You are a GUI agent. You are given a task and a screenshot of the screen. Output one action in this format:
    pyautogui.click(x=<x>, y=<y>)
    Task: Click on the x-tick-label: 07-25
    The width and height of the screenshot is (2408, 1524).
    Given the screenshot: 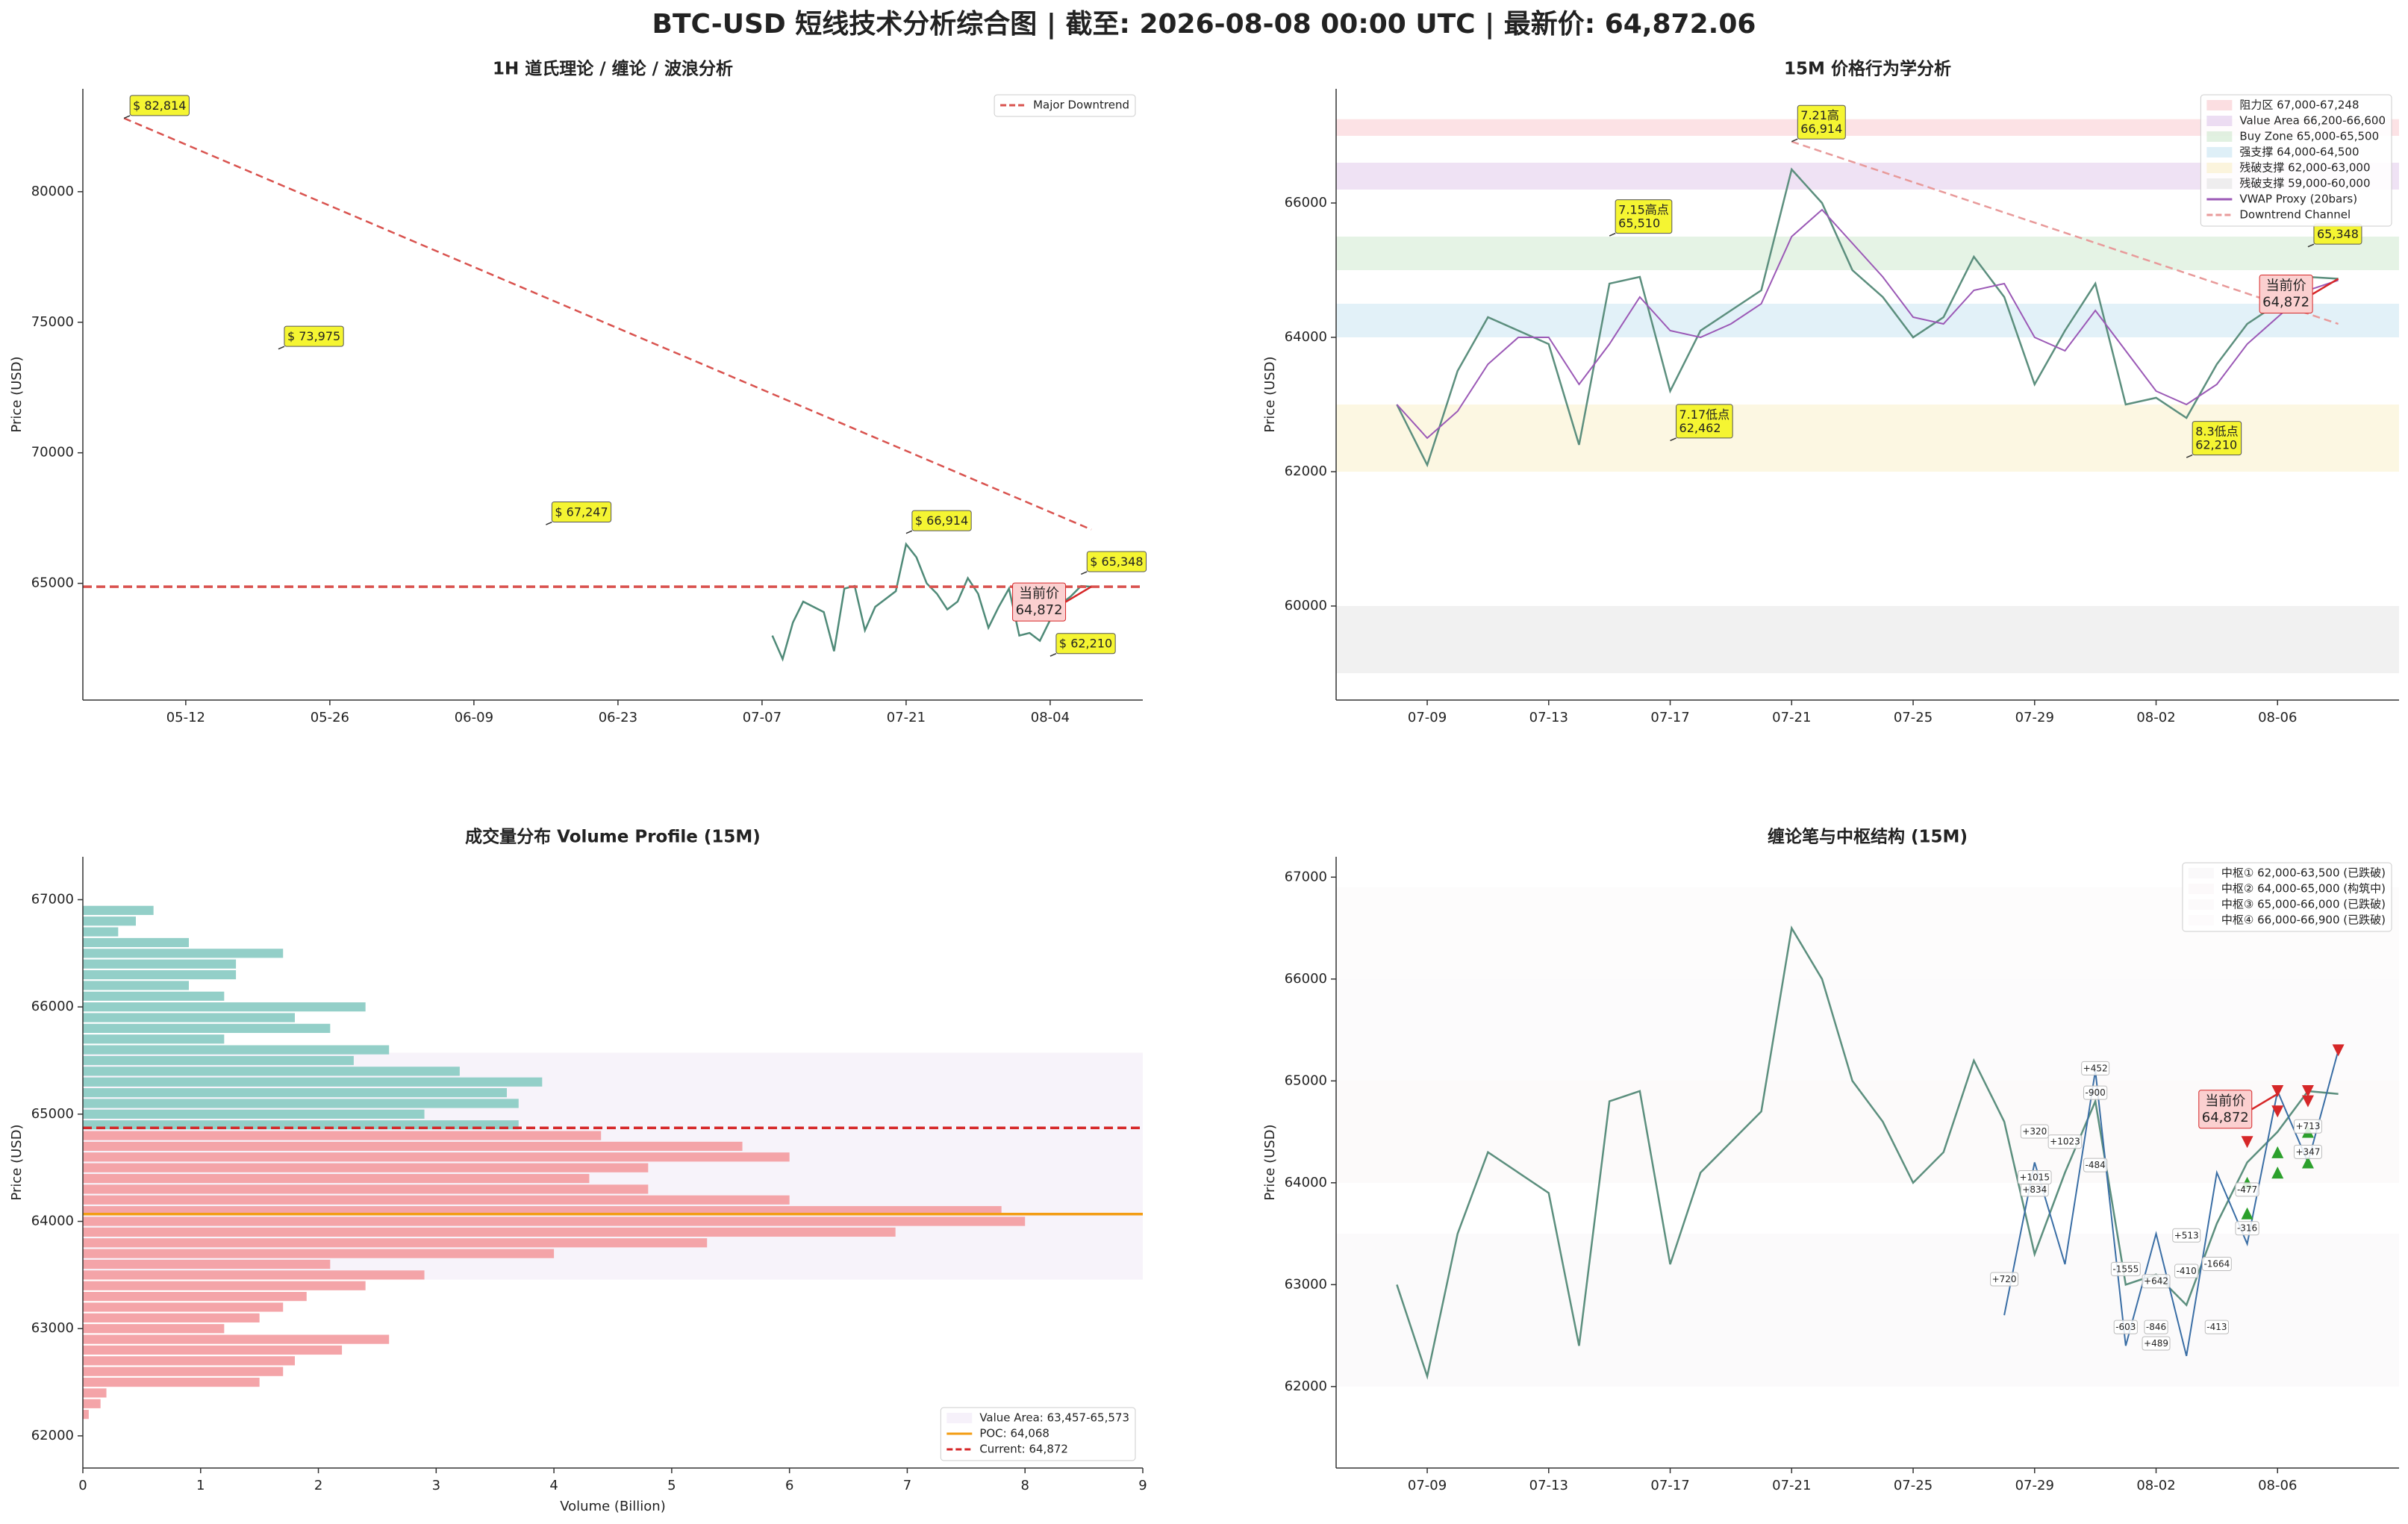 What is the action you would take?
    pyautogui.click(x=1913, y=717)
    